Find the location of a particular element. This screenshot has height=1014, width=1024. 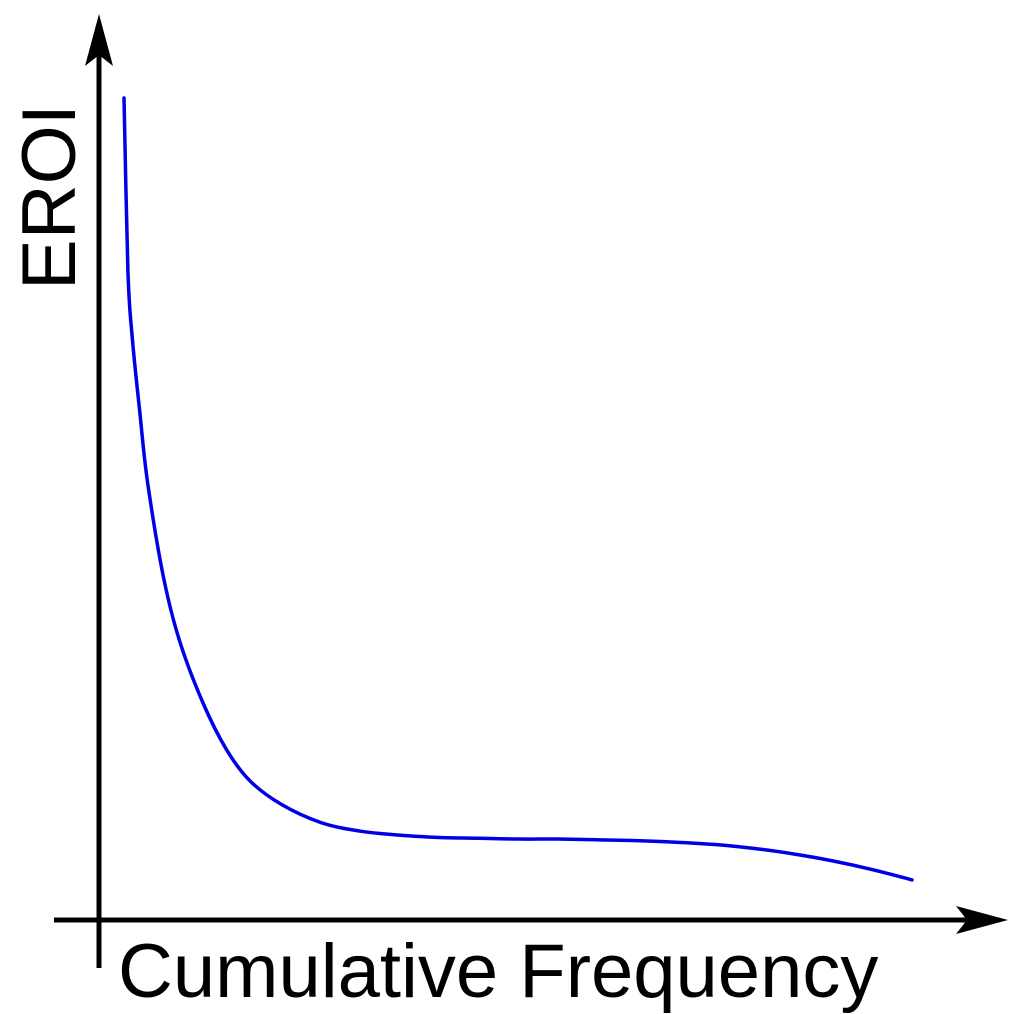

x-axis-label: Cumulative Frequency is located at coordinates (498, 971).